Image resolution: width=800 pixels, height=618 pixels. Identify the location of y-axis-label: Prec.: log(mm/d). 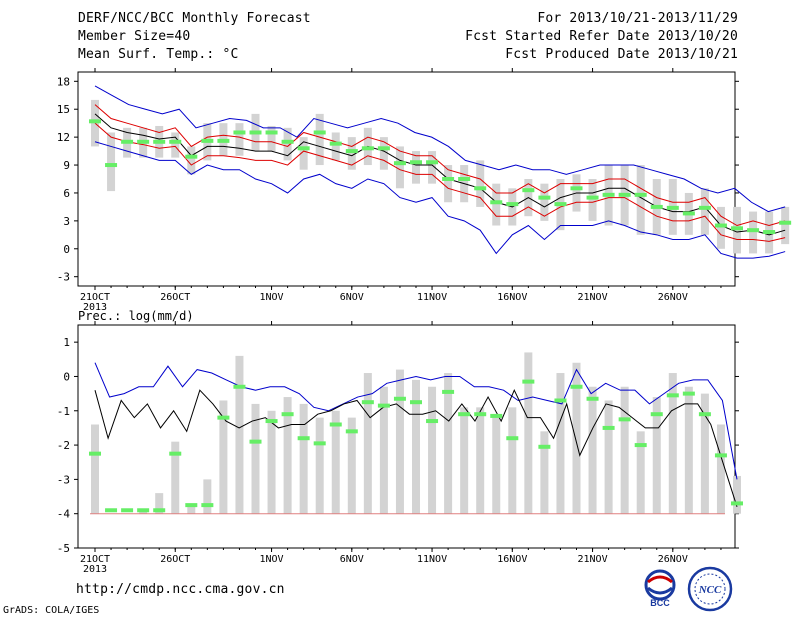
(136, 316).